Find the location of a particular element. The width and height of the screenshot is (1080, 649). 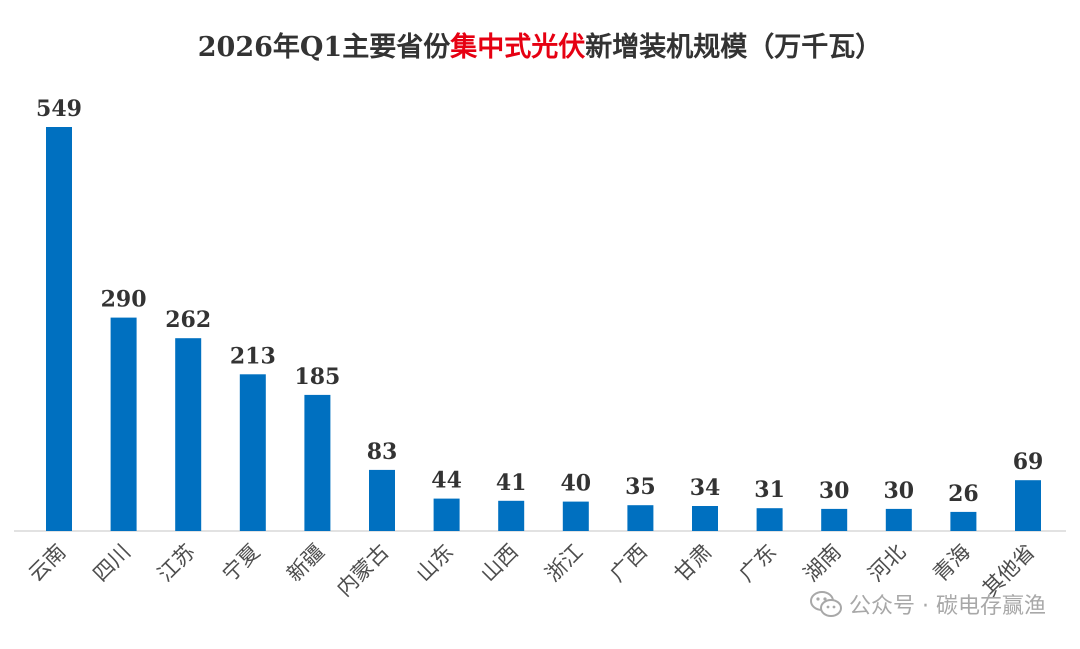

title-prefix: 2026年Q1主要省份 is located at coordinates (324, 47).